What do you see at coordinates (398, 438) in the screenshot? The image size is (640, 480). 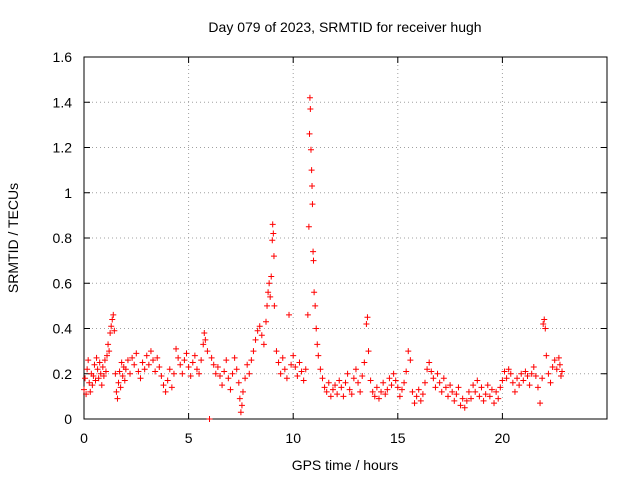 I see `x-tick-label: 15` at bounding box center [398, 438].